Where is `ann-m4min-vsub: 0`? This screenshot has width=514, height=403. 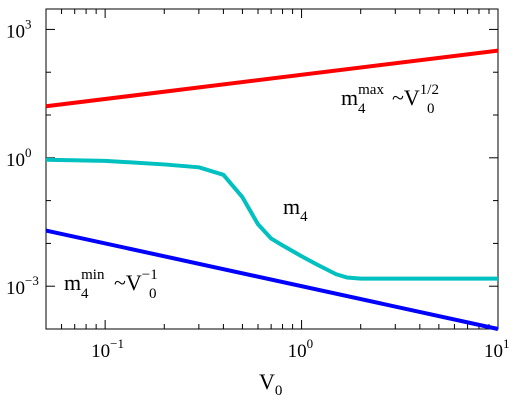 ann-m4min-vsub: 0 is located at coordinates (153, 294).